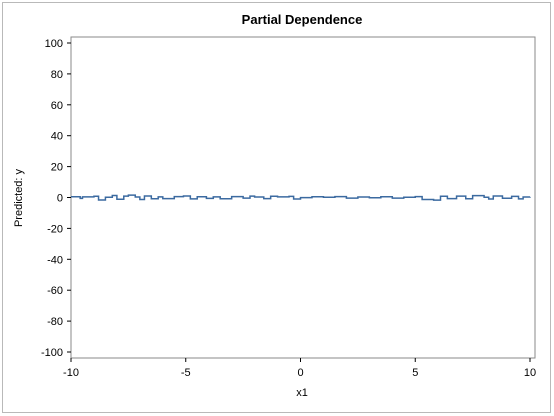 The width and height of the screenshot is (554, 416). Describe the element at coordinates (57, 75) in the screenshot. I see `y-tick-label: 80` at that location.